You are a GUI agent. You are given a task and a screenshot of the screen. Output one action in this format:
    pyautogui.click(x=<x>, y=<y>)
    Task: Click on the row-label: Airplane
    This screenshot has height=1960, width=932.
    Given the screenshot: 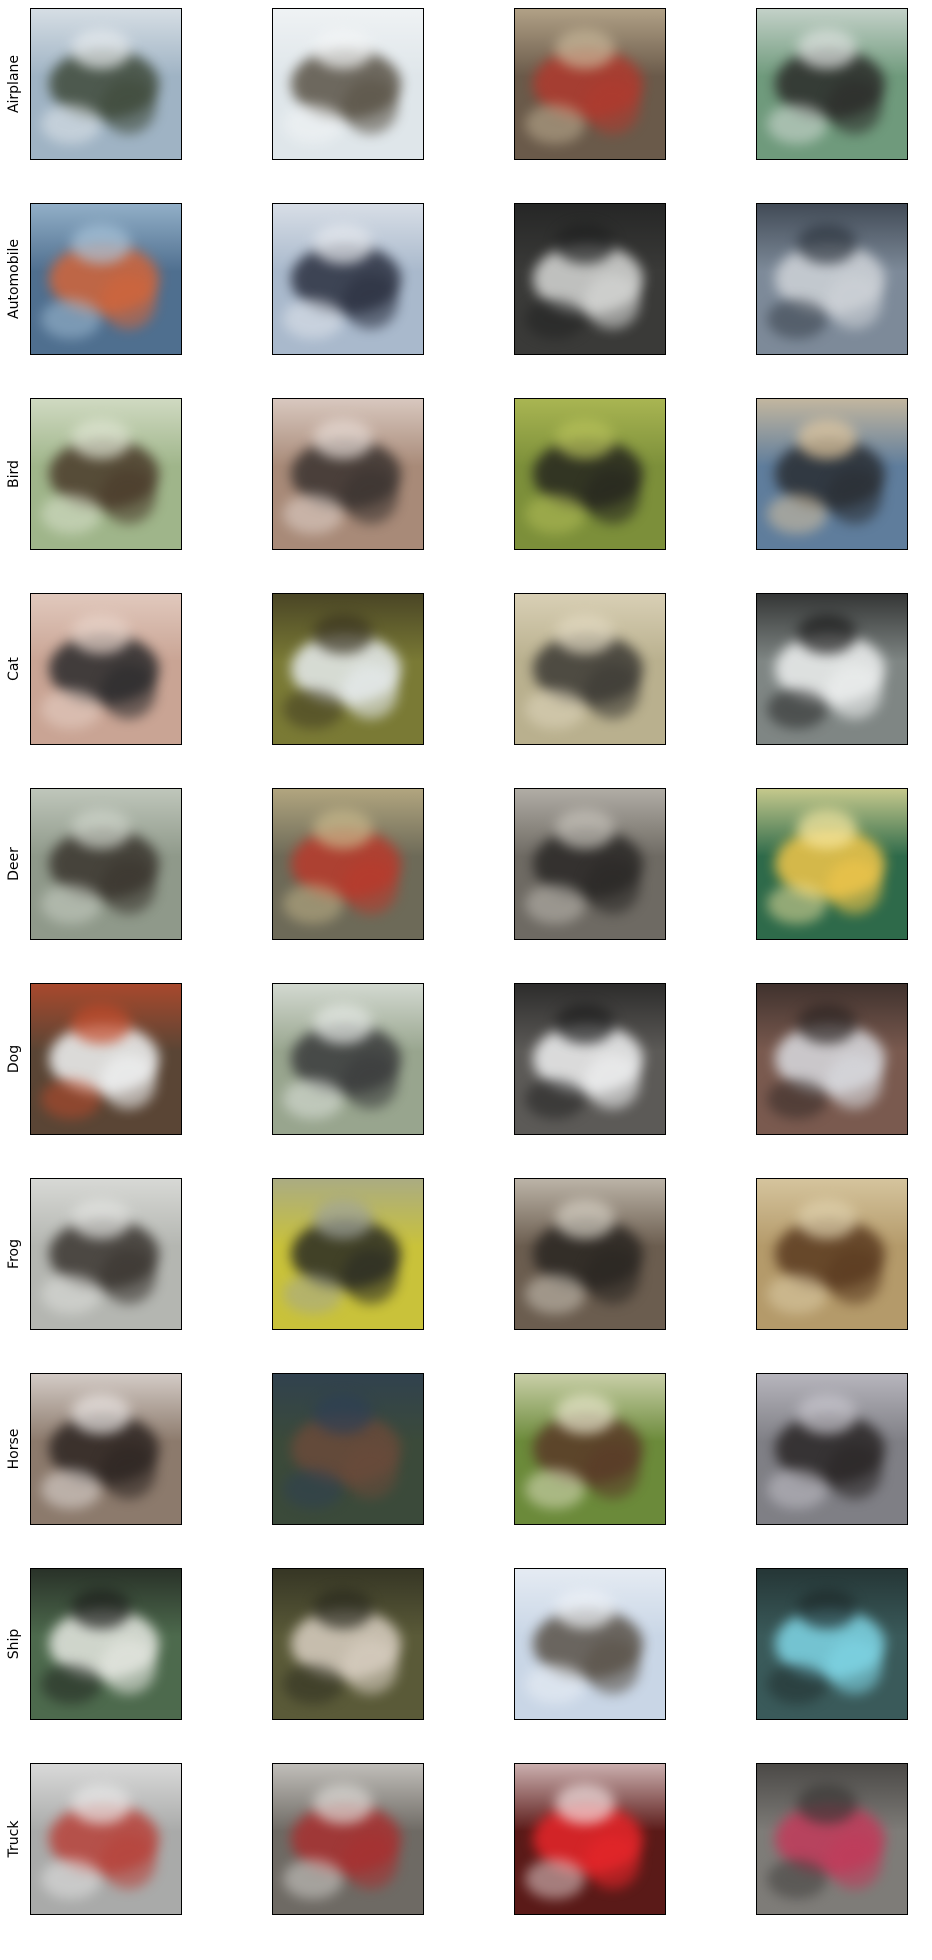 What is the action you would take?
    pyautogui.click(x=14, y=84)
    